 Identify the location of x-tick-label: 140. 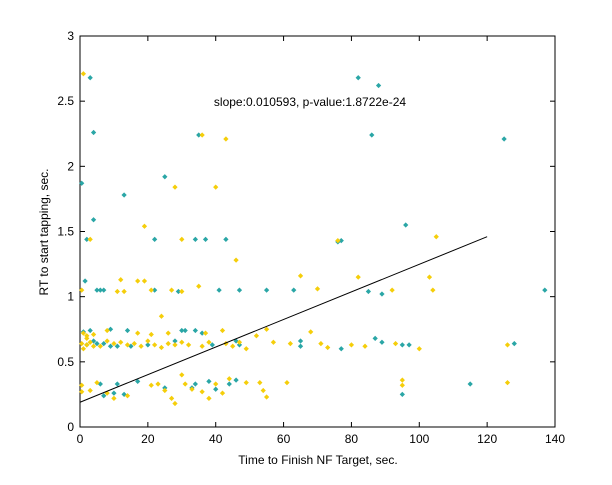
(555, 439).